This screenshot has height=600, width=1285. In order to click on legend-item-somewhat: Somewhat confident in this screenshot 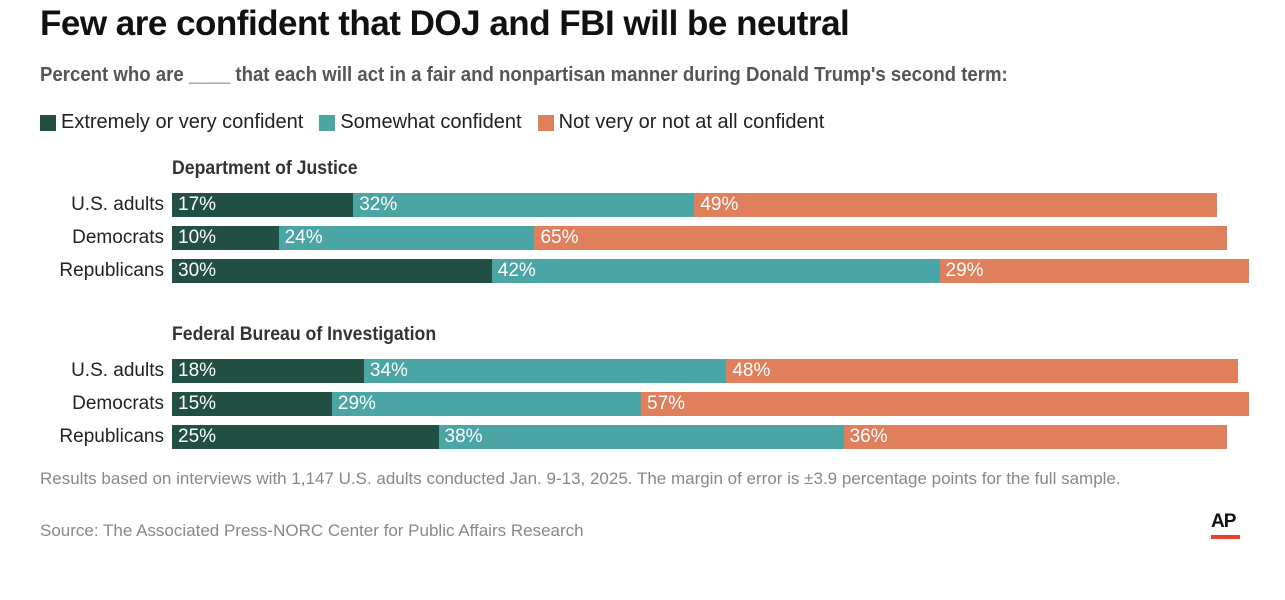, I will do `click(420, 122)`.